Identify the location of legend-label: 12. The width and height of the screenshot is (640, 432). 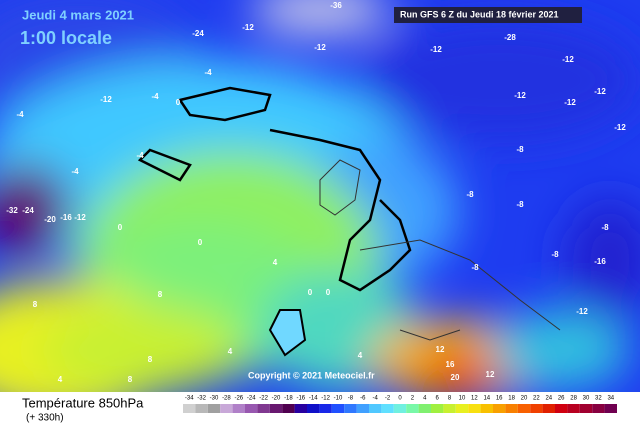
(474, 399).